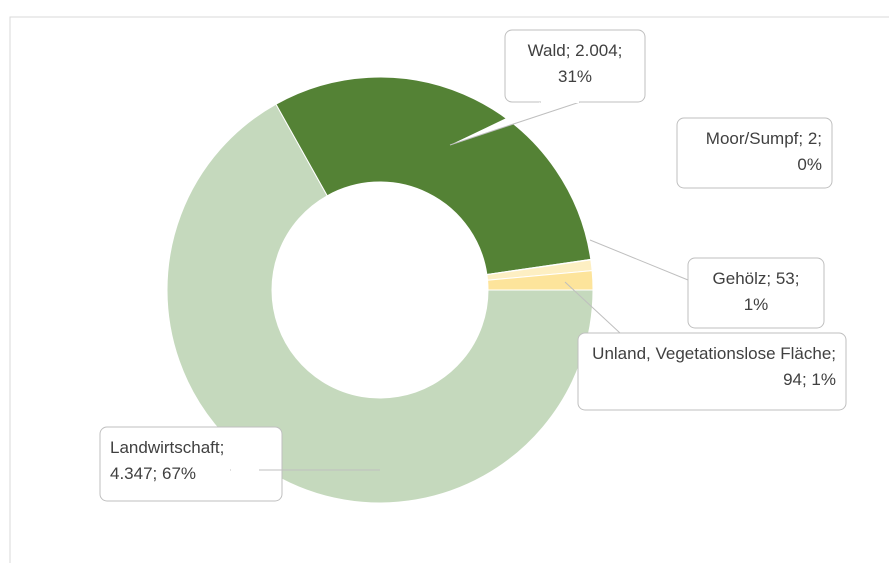 This screenshot has width=889, height=563. I want to click on data-label: Gehölz; 53; 1%, so click(756, 291).